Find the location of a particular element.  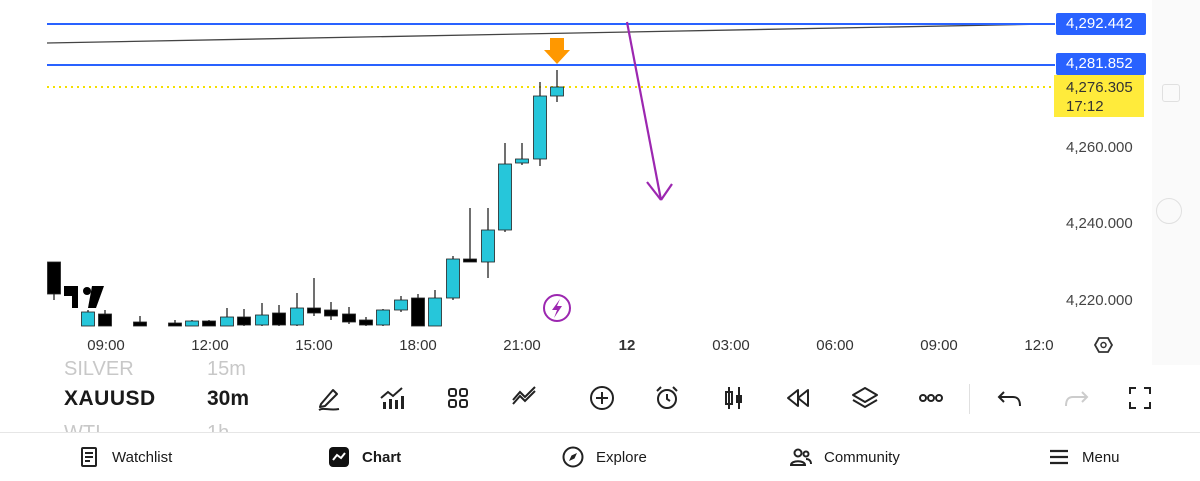

last-price-label: 4,276.305 17:12 is located at coordinates (1099, 96).